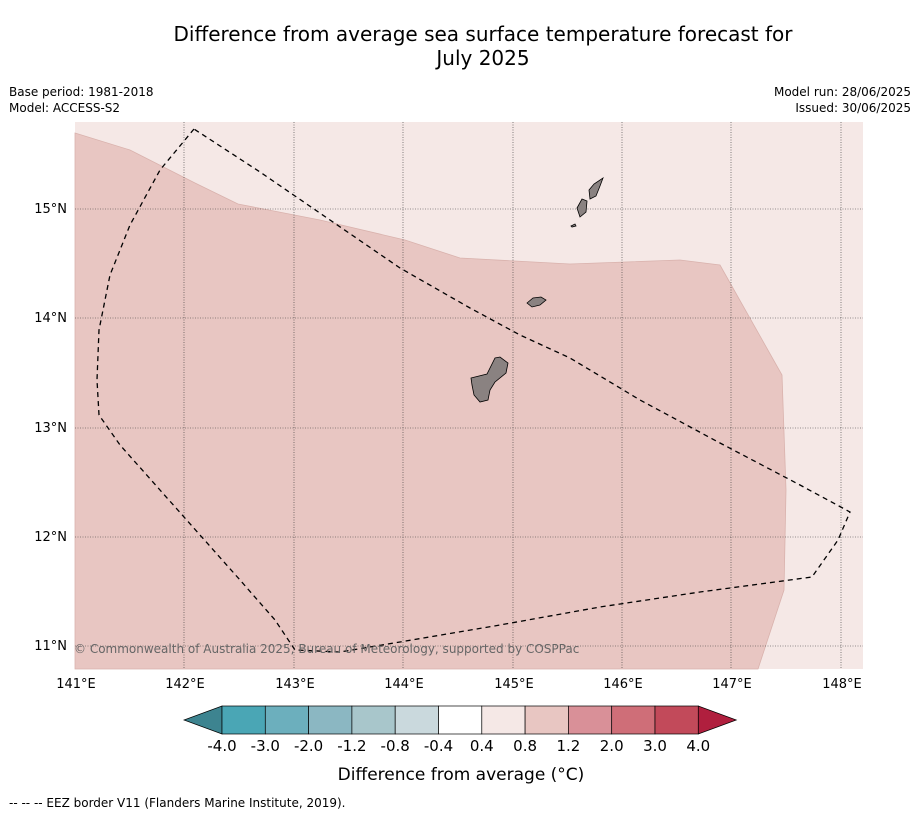 The height and width of the screenshot is (816, 919). What do you see at coordinates (404, 684) in the screenshot?
I see `lon-label: 144°E` at bounding box center [404, 684].